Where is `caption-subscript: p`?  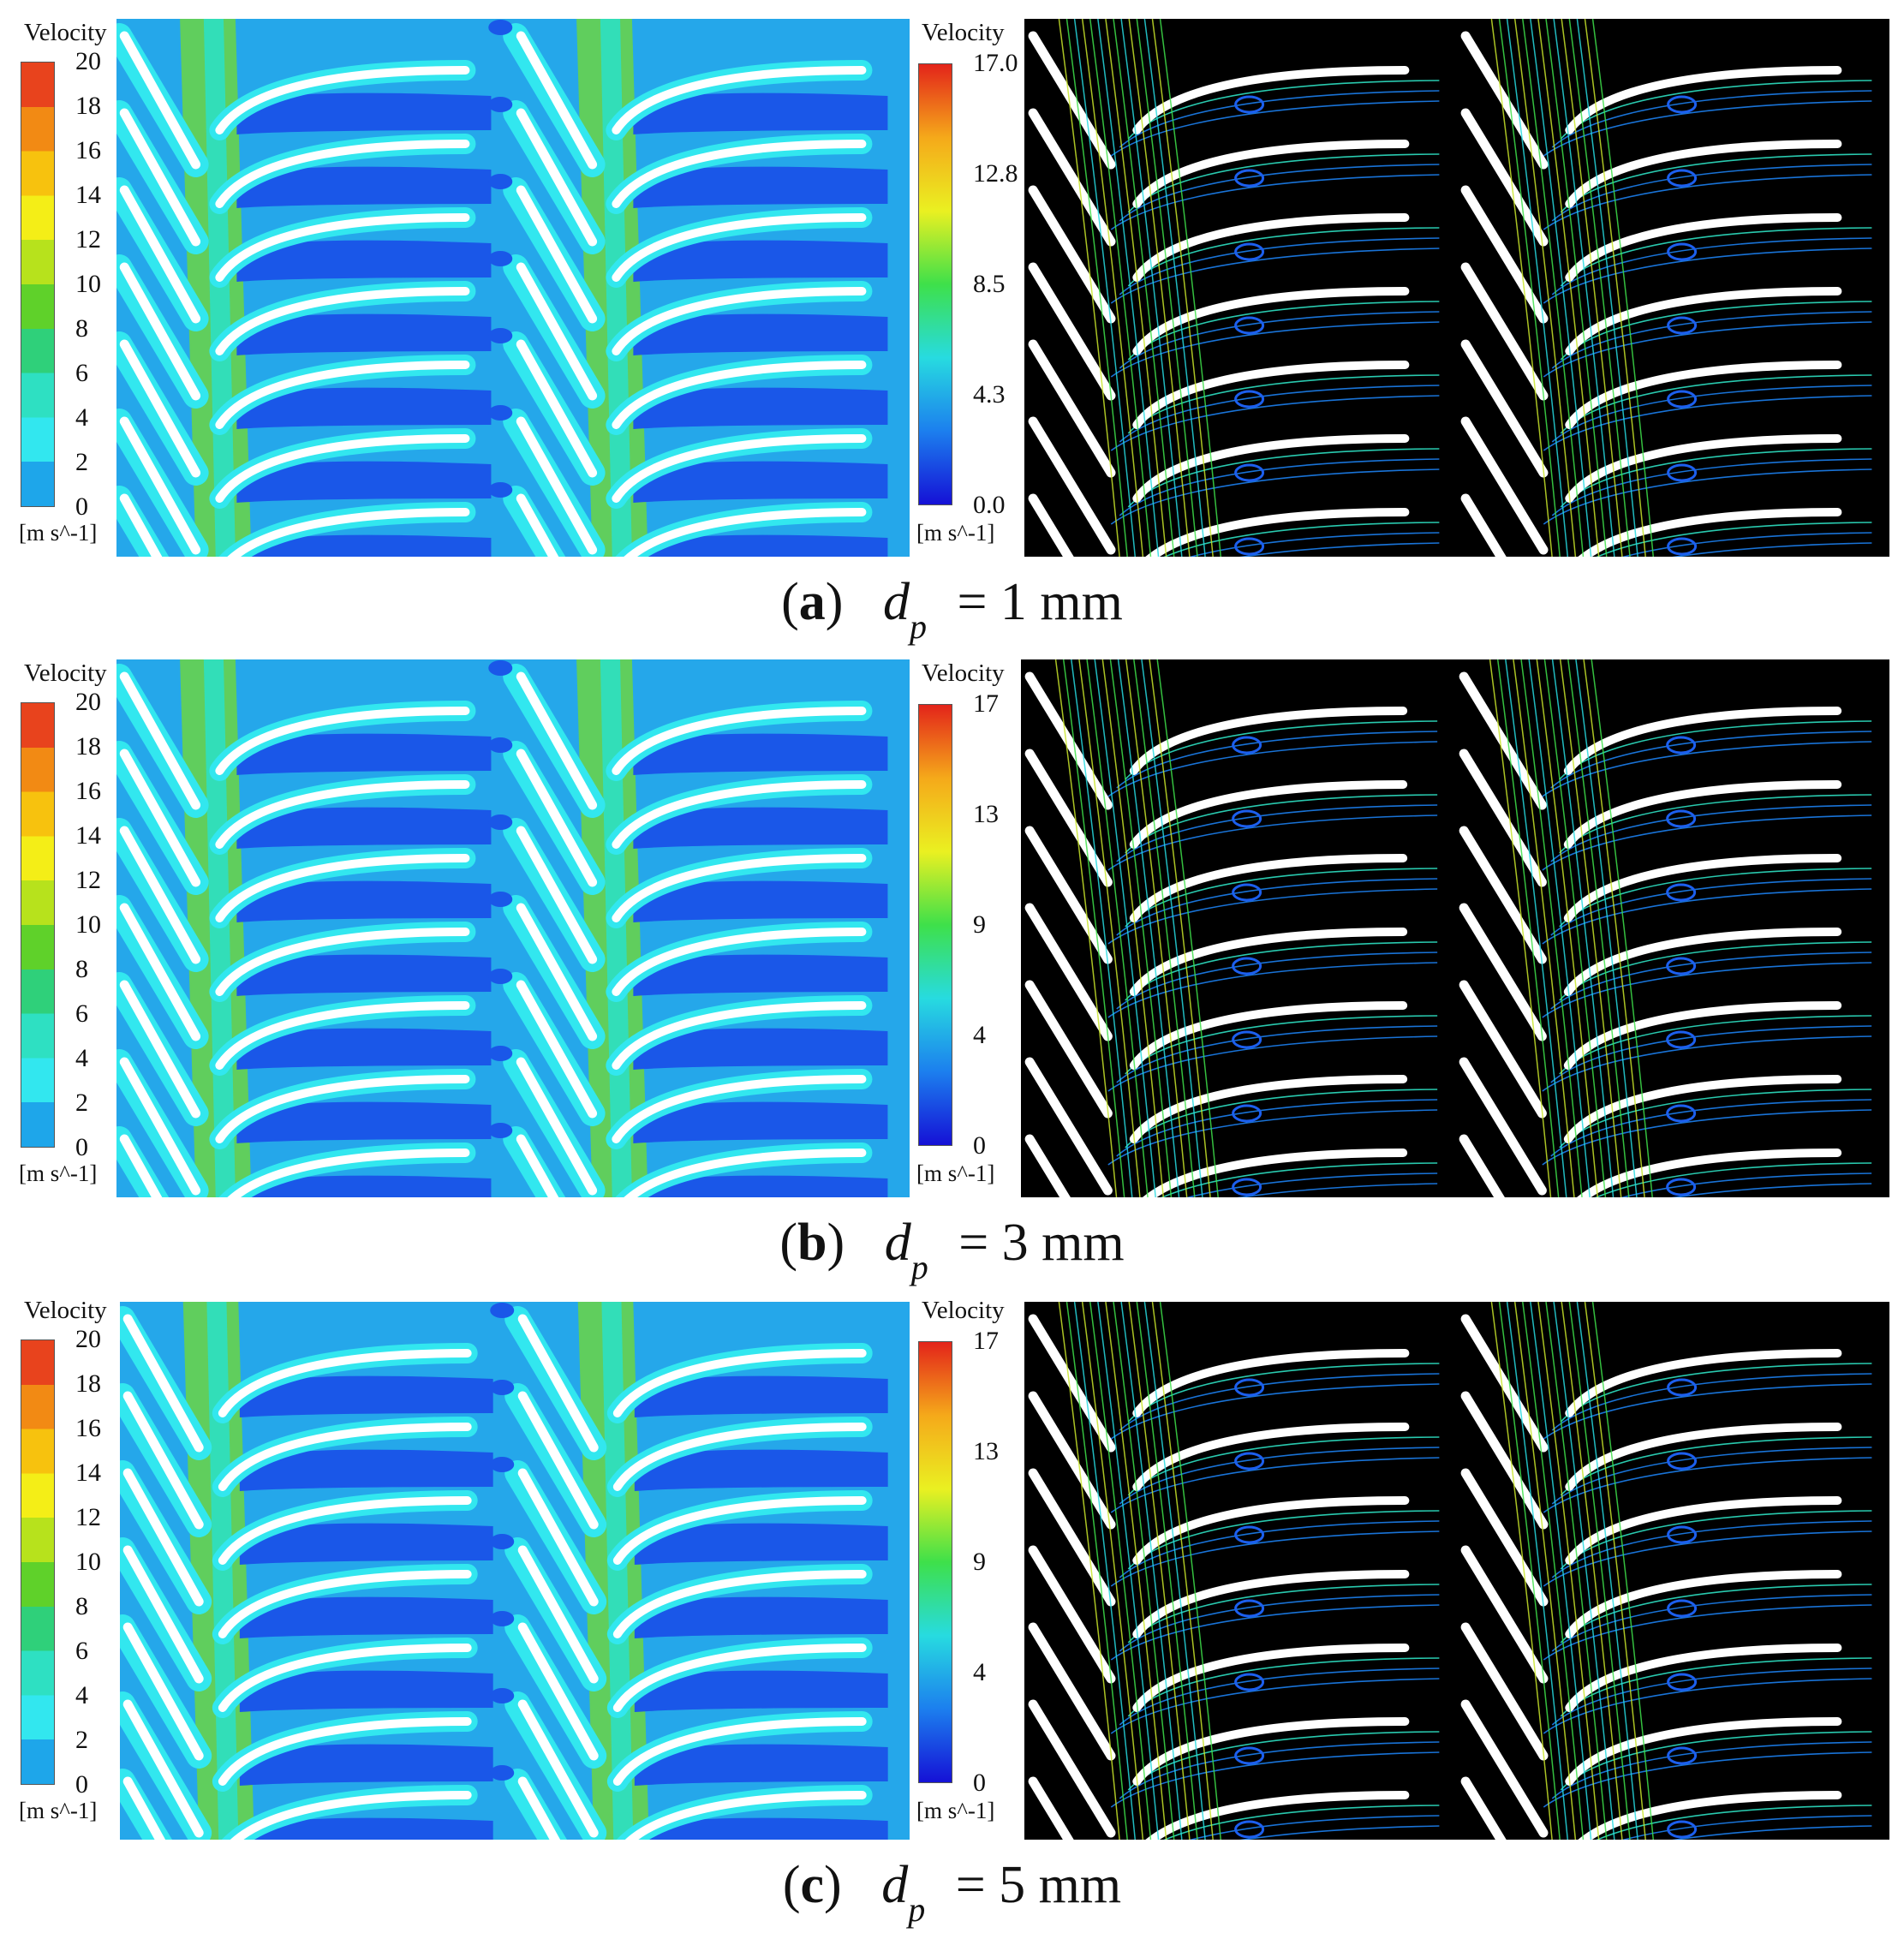 caption-subscript: p is located at coordinates (918, 626).